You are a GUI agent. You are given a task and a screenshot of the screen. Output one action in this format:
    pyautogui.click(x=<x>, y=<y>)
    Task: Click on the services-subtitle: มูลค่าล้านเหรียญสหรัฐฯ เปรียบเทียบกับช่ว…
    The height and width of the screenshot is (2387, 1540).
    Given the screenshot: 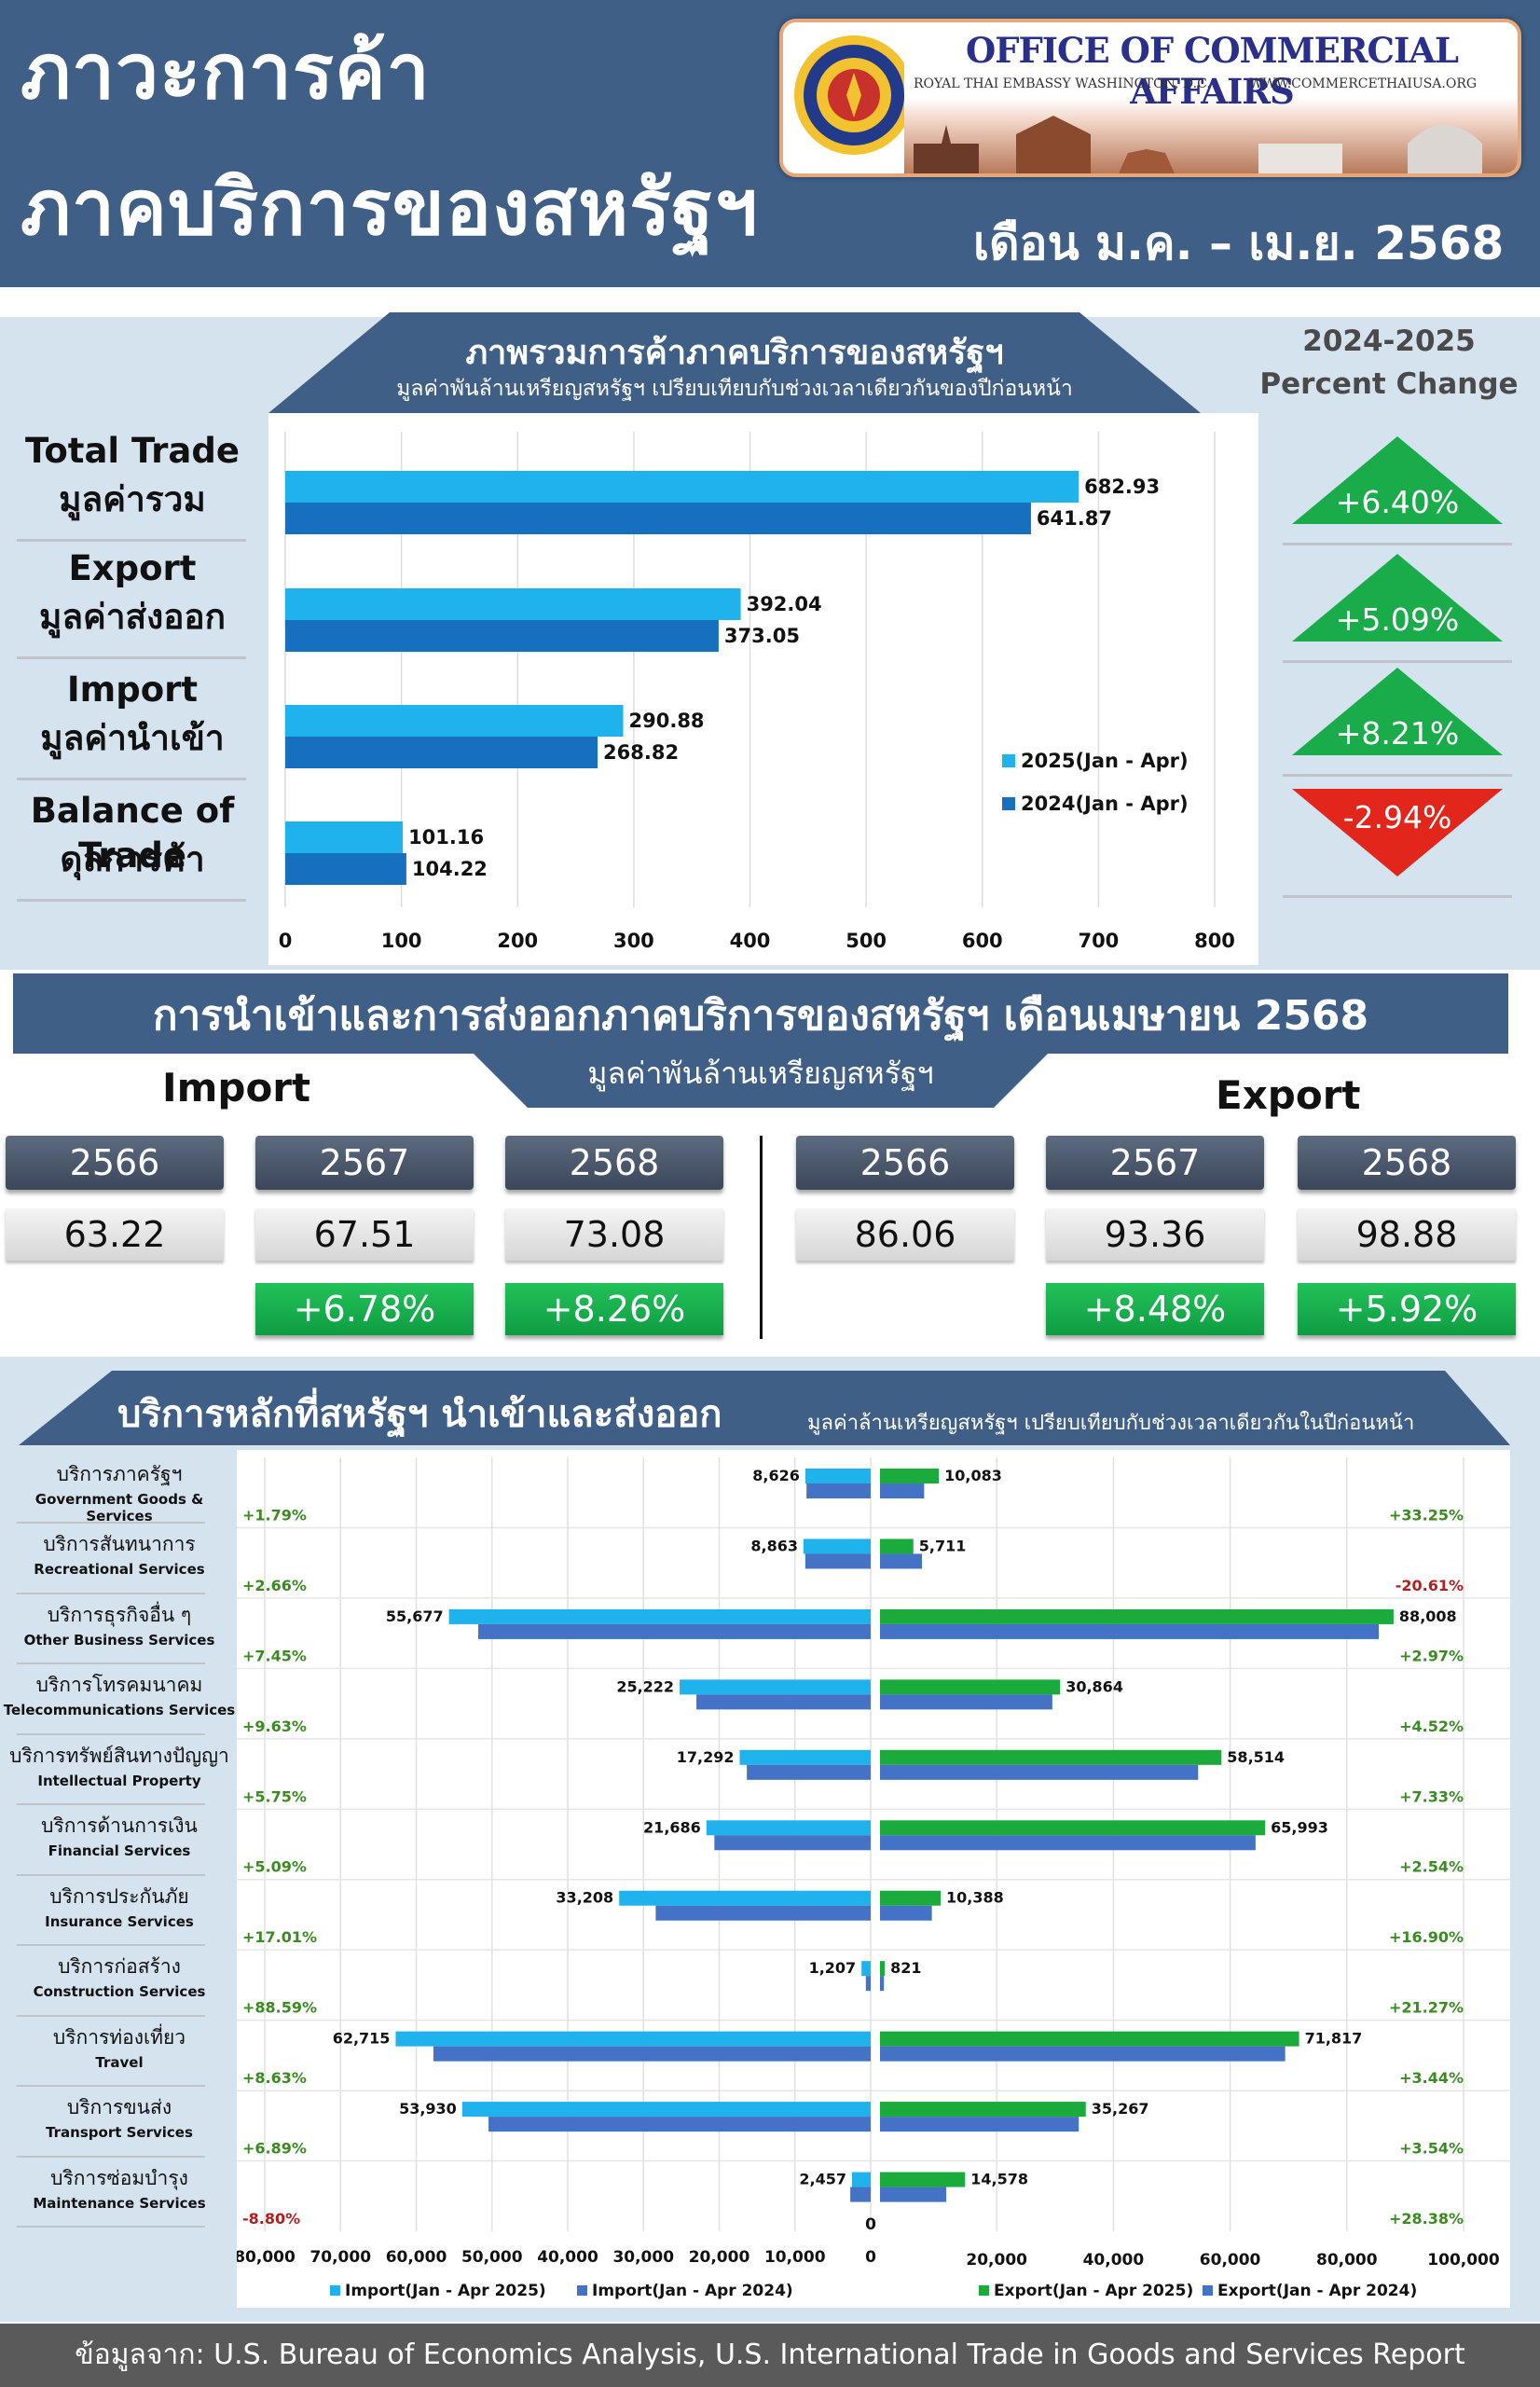 What is the action you would take?
    pyautogui.click(x=1111, y=1423)
    